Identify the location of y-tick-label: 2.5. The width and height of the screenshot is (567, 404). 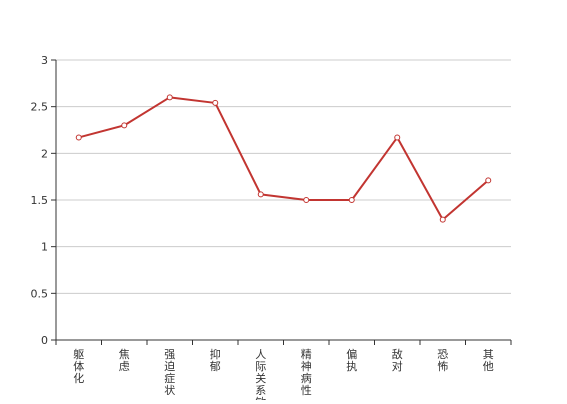
(40, 107).